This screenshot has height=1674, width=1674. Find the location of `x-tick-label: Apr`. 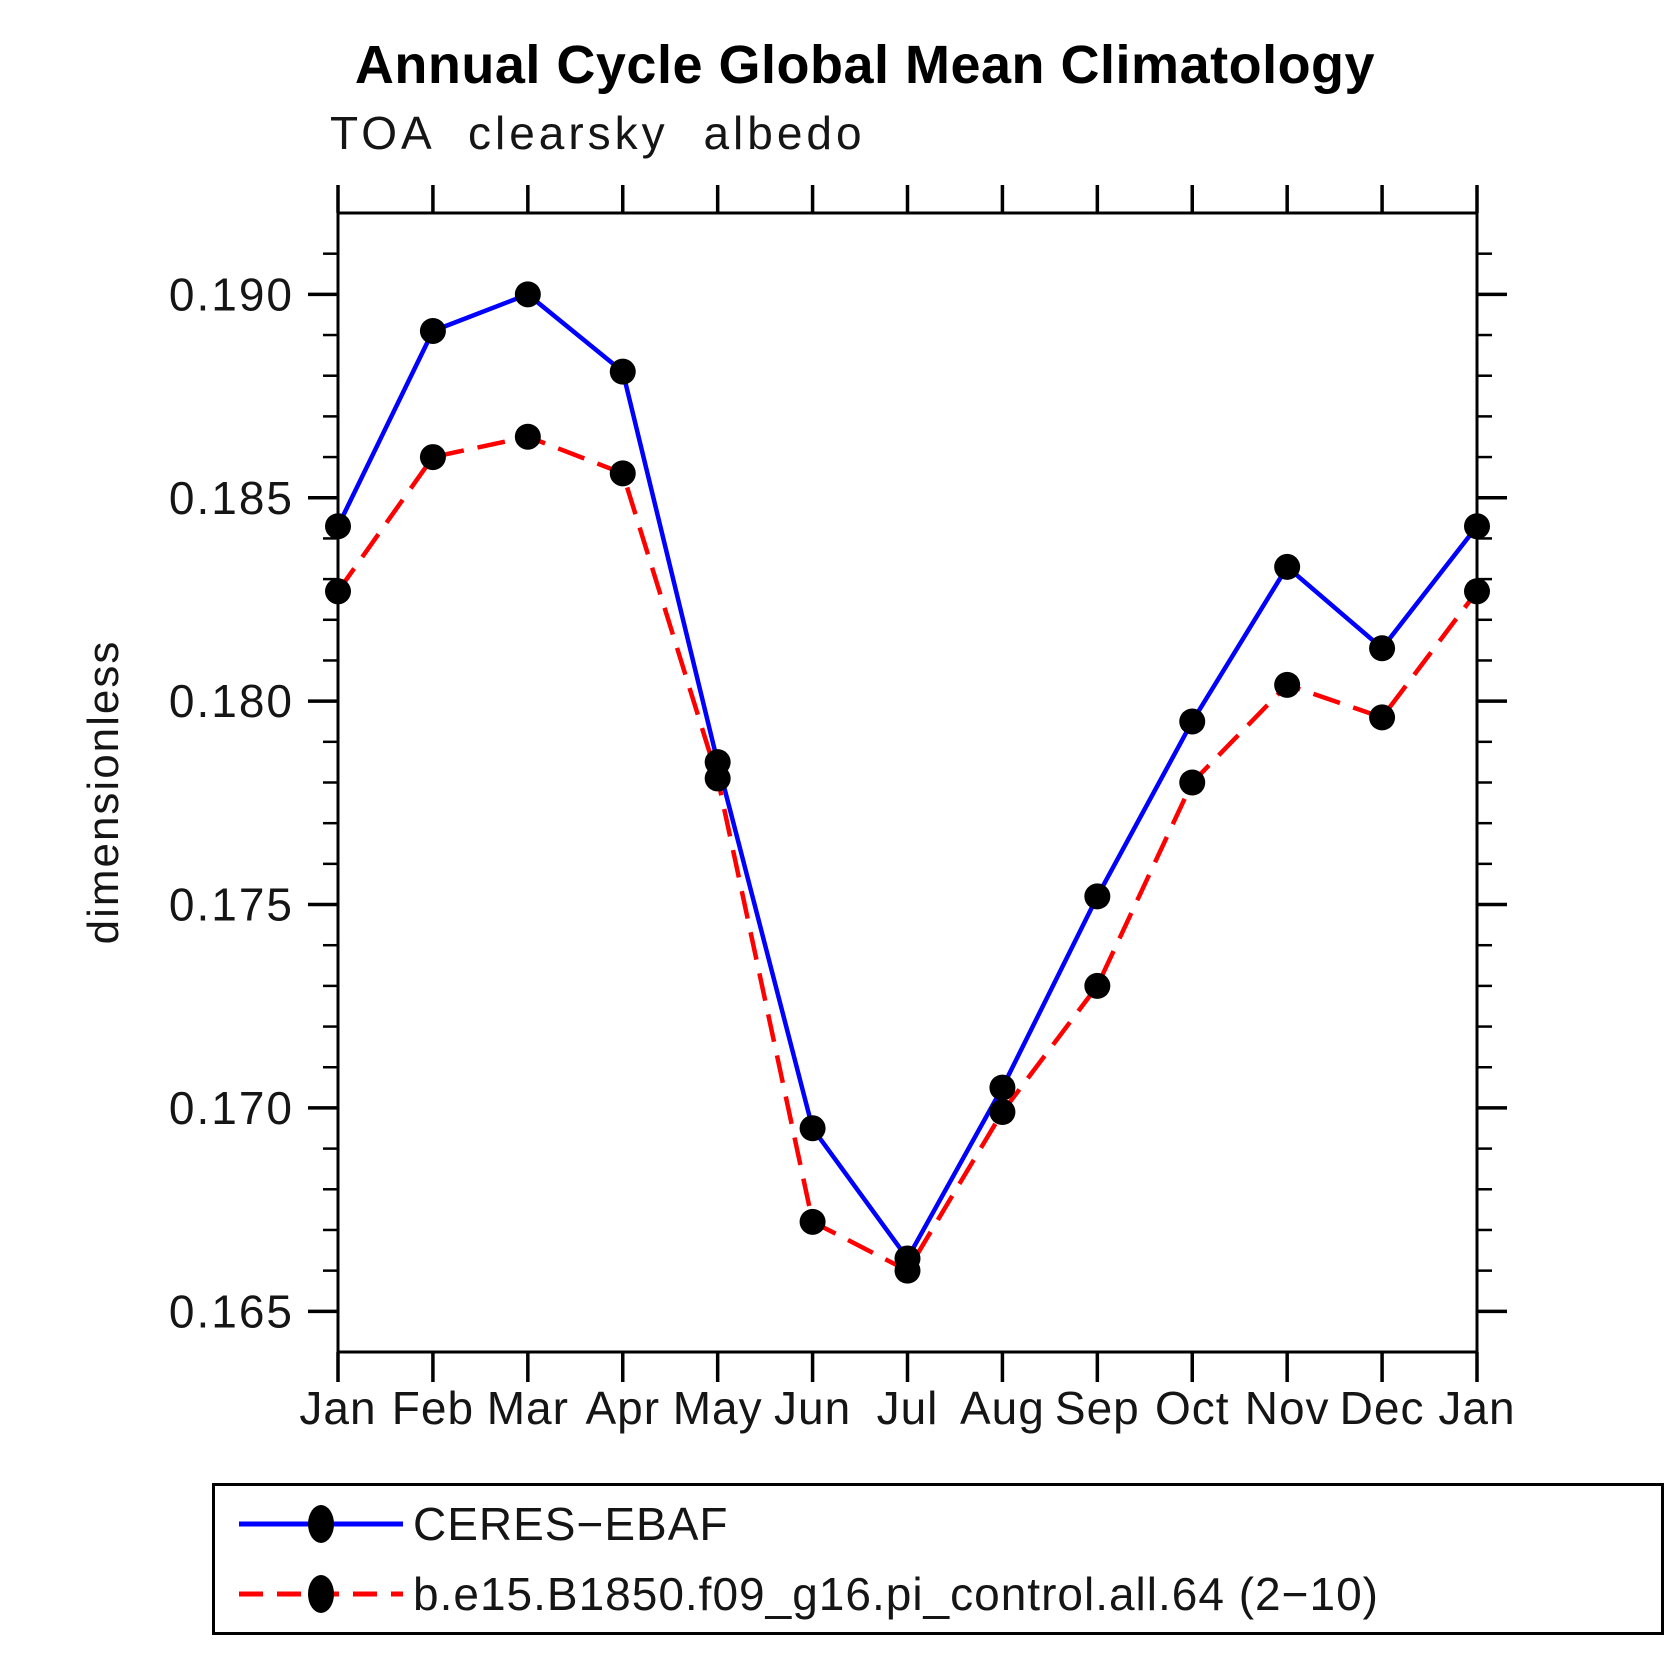

x-tick-label: Apr is located at coordinates (622, 1408).